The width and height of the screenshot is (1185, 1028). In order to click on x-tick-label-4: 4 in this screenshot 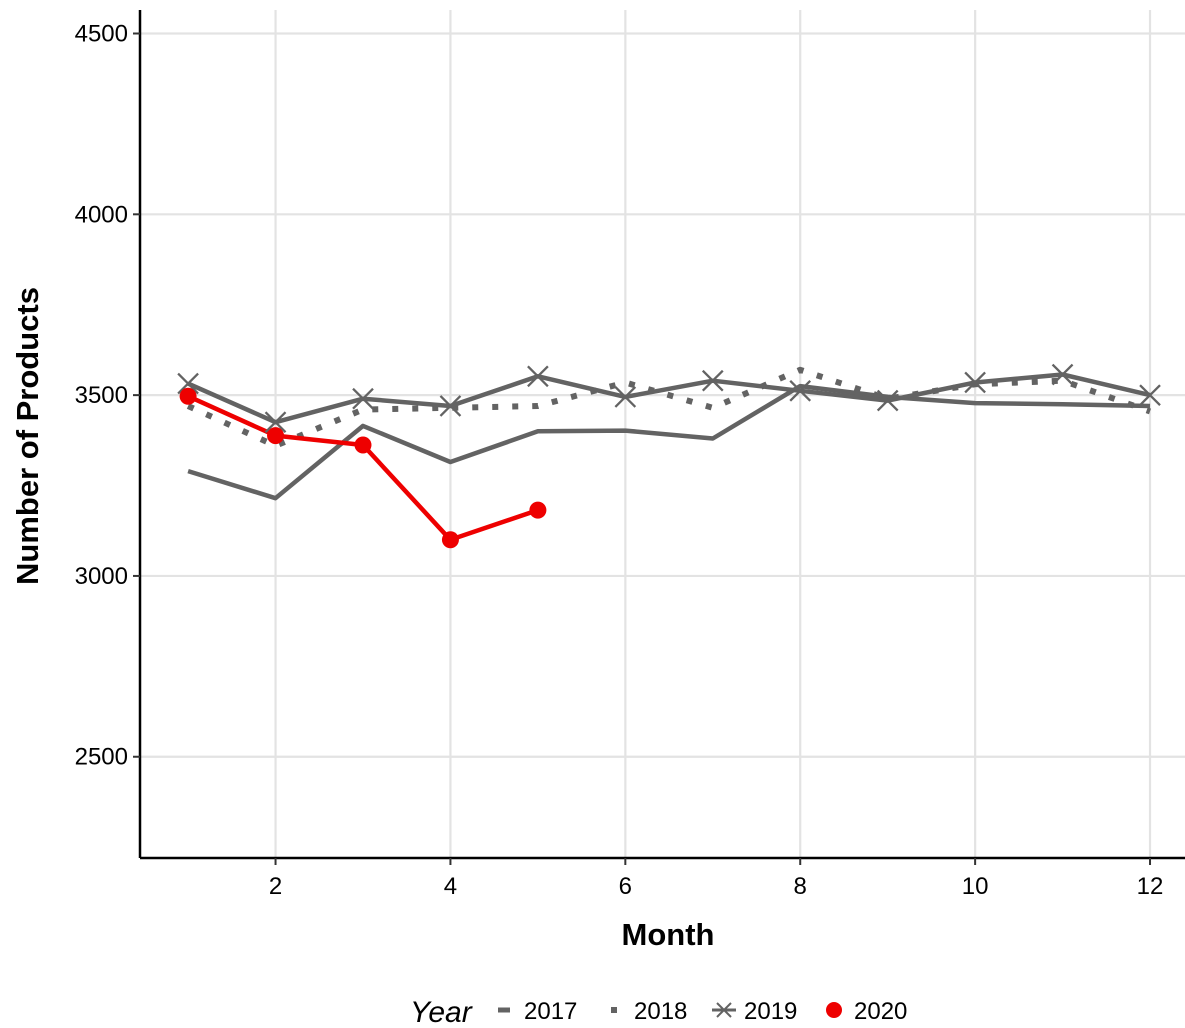, I will do `click(450, 886)`.